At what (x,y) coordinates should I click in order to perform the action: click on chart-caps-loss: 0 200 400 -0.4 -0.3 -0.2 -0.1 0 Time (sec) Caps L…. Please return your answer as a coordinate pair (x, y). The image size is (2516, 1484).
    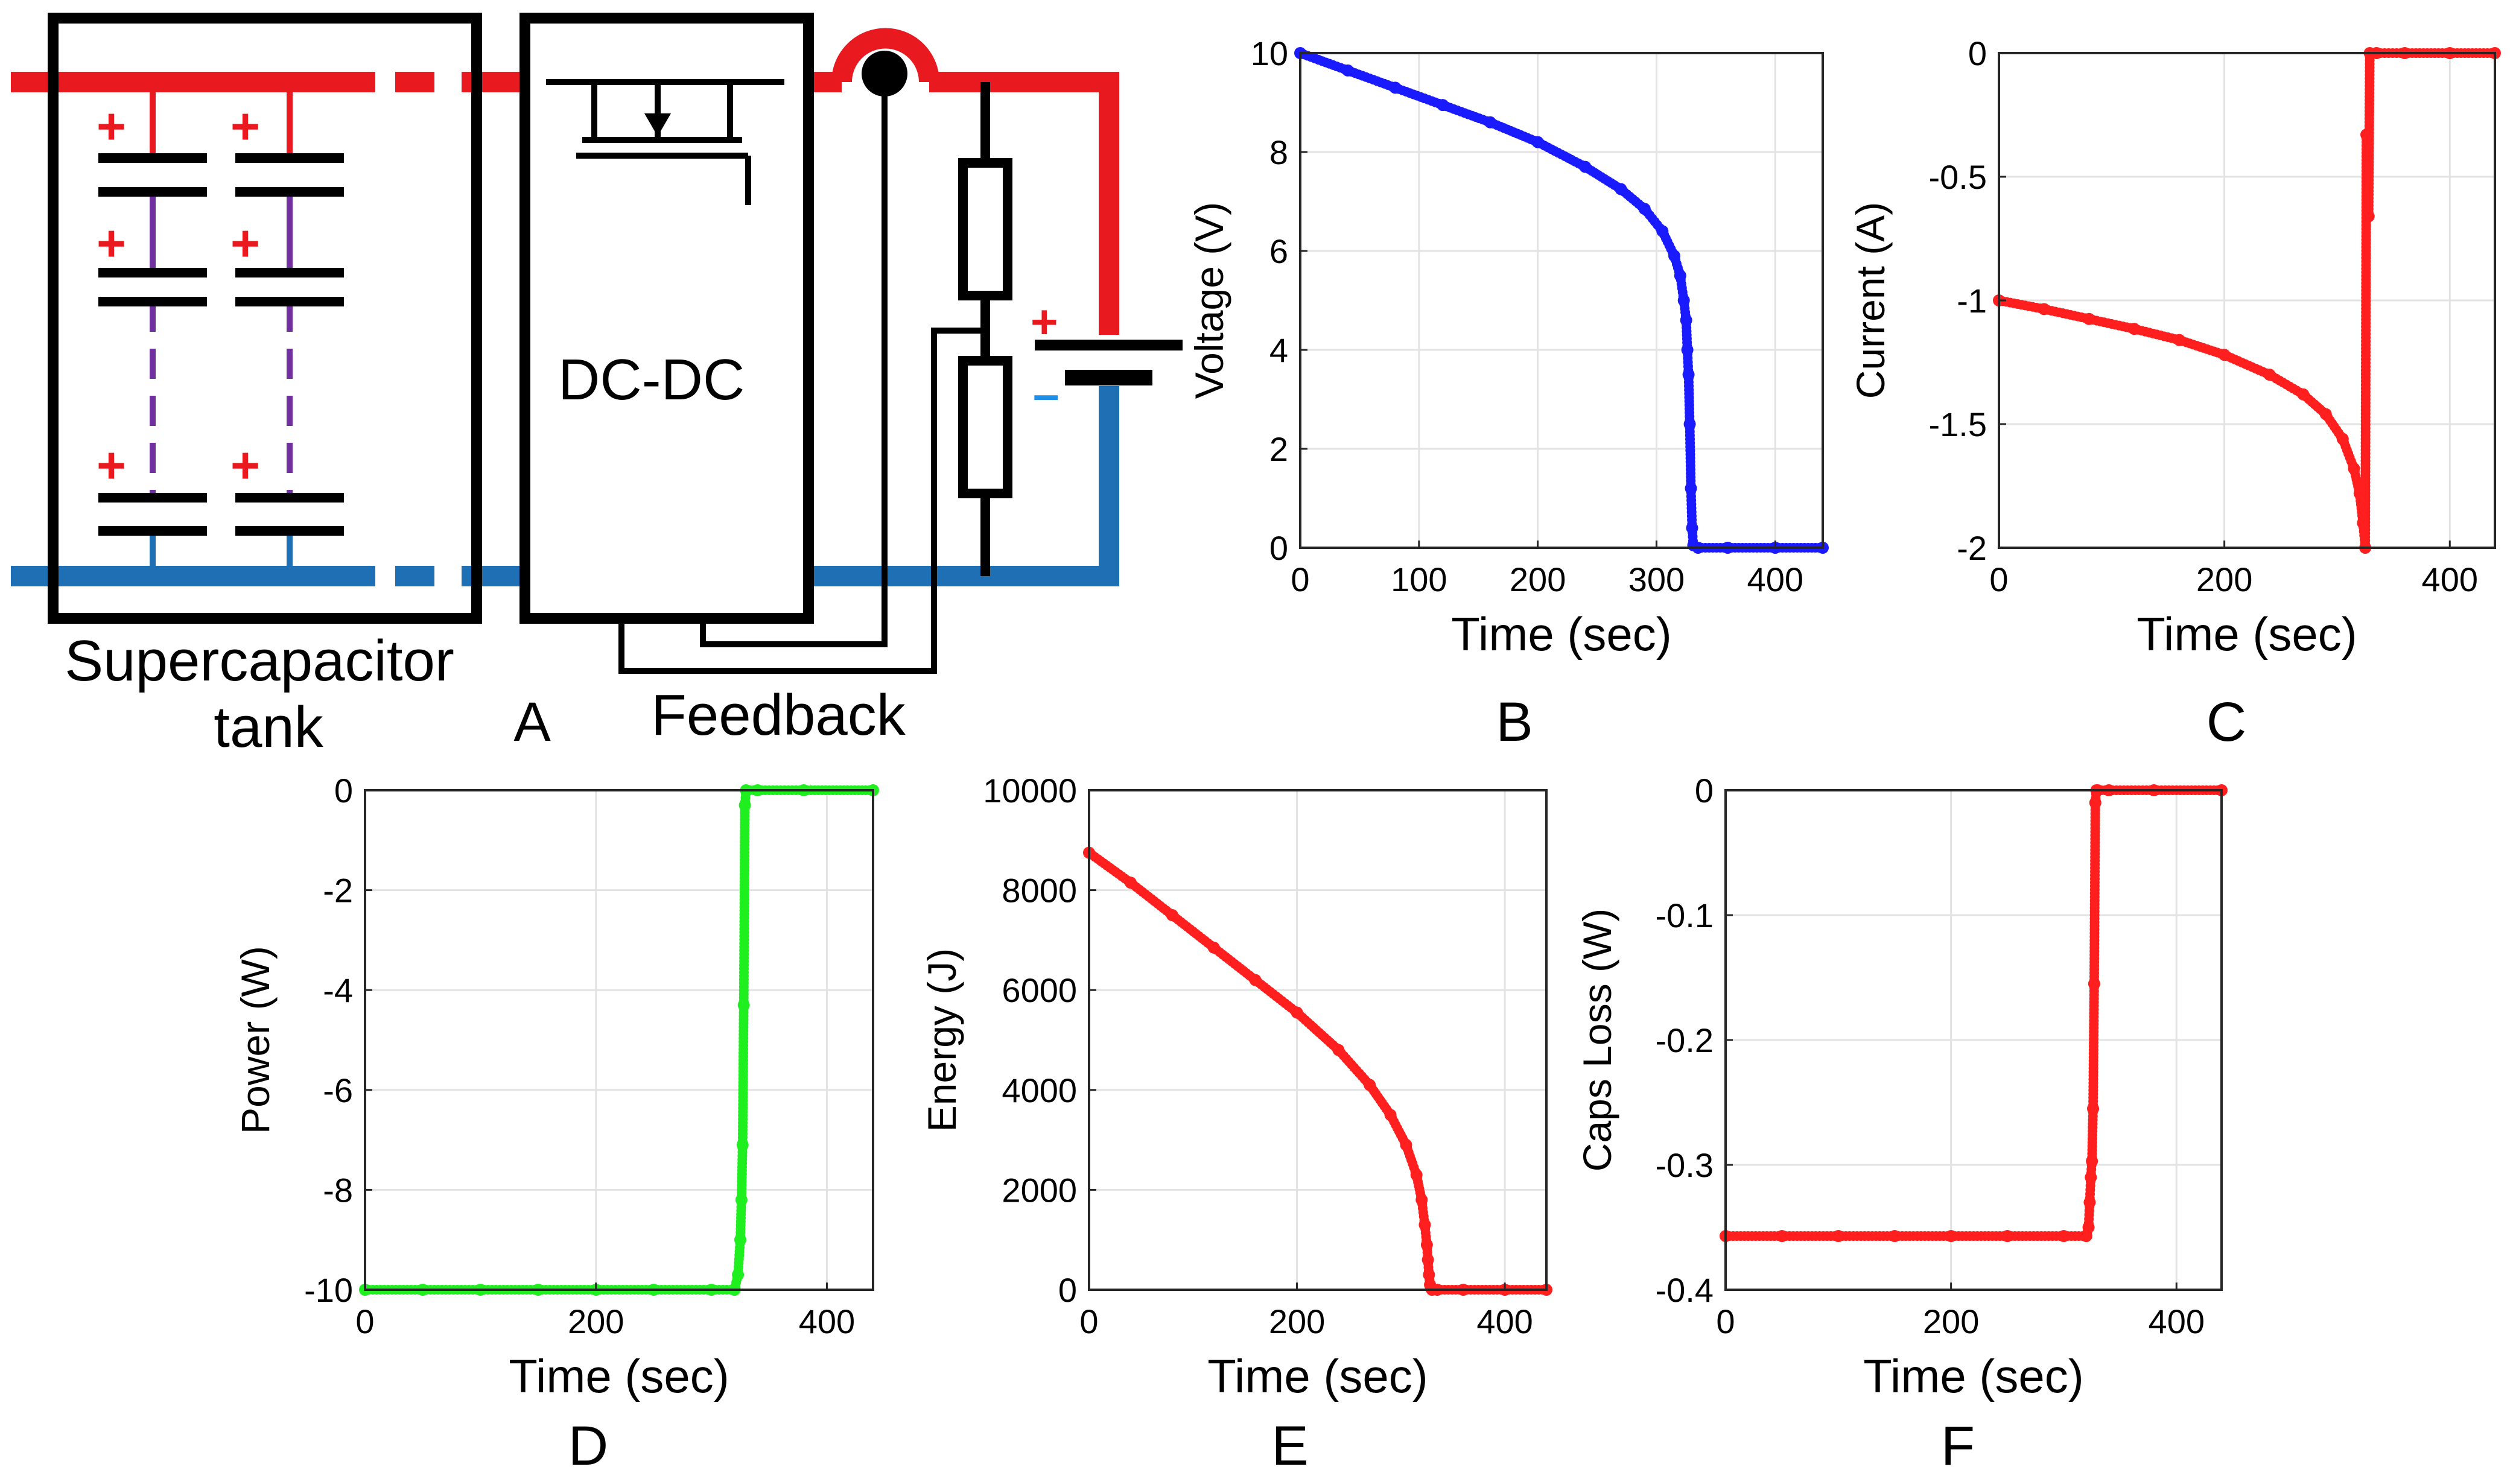
    Looking at the image, I should click on (1902, 1124).